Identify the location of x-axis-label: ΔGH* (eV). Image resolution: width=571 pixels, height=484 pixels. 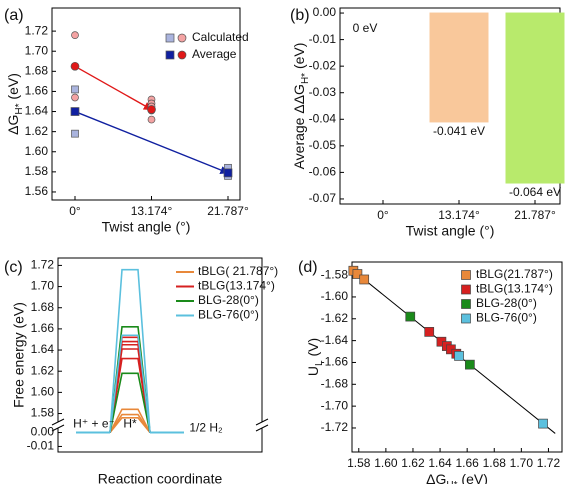
(457, 477).